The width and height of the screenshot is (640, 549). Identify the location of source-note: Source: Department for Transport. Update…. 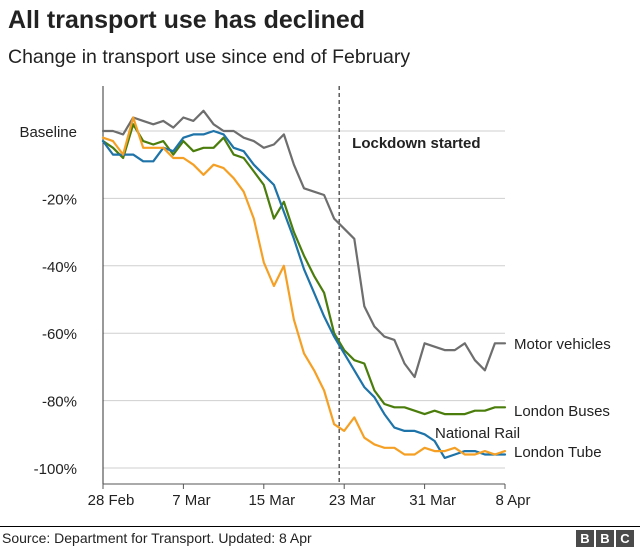
(157, 538).